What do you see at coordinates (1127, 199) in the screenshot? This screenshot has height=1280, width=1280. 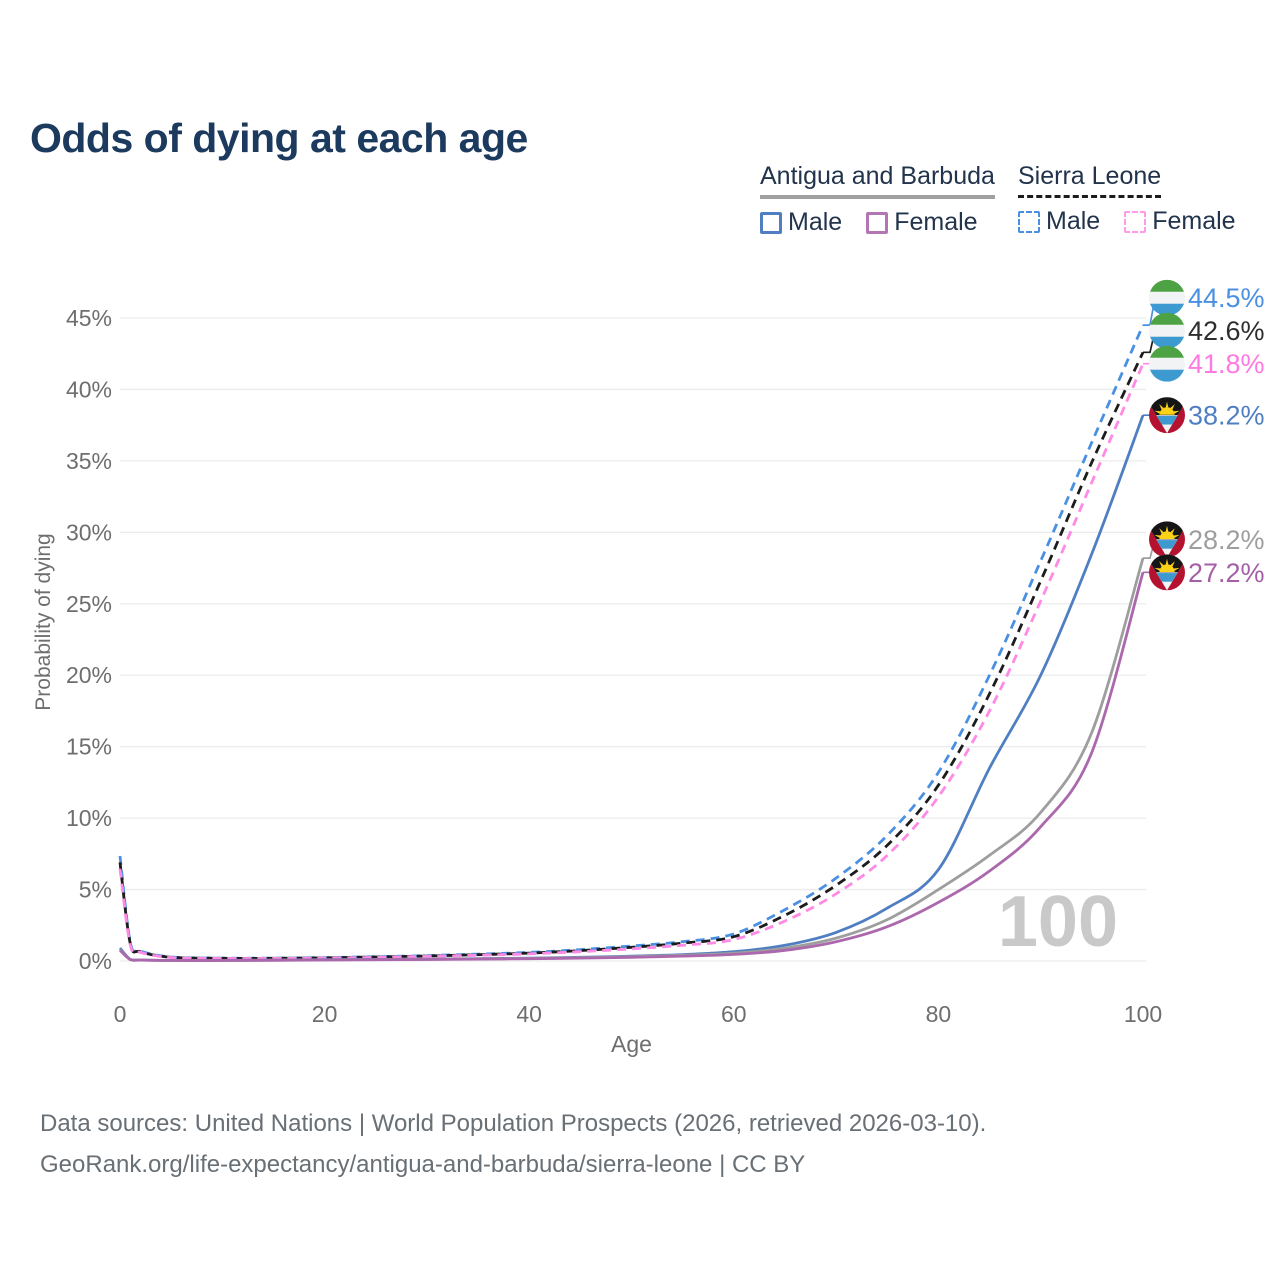 I see `legend-group-sierra-leone: Sierra Leone Male Female` at bounding box center [1127, 199].